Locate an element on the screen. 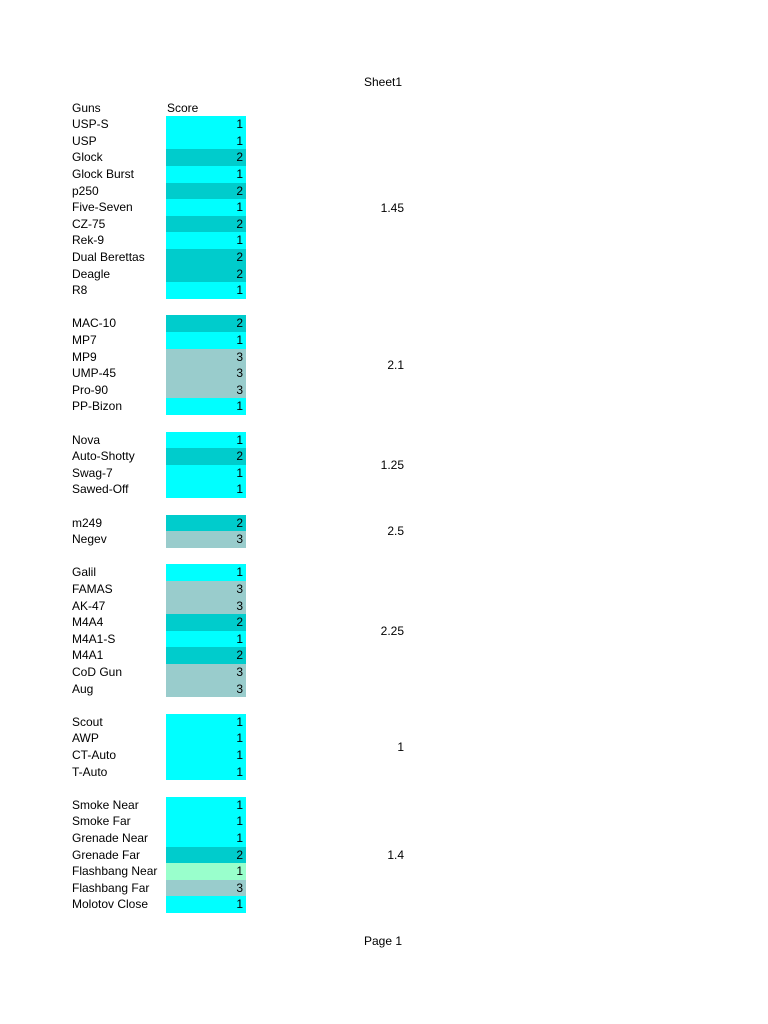 This screenshot has width=768, height=1024. gun-name: UMP-45 is located at coordinates (94, 373).